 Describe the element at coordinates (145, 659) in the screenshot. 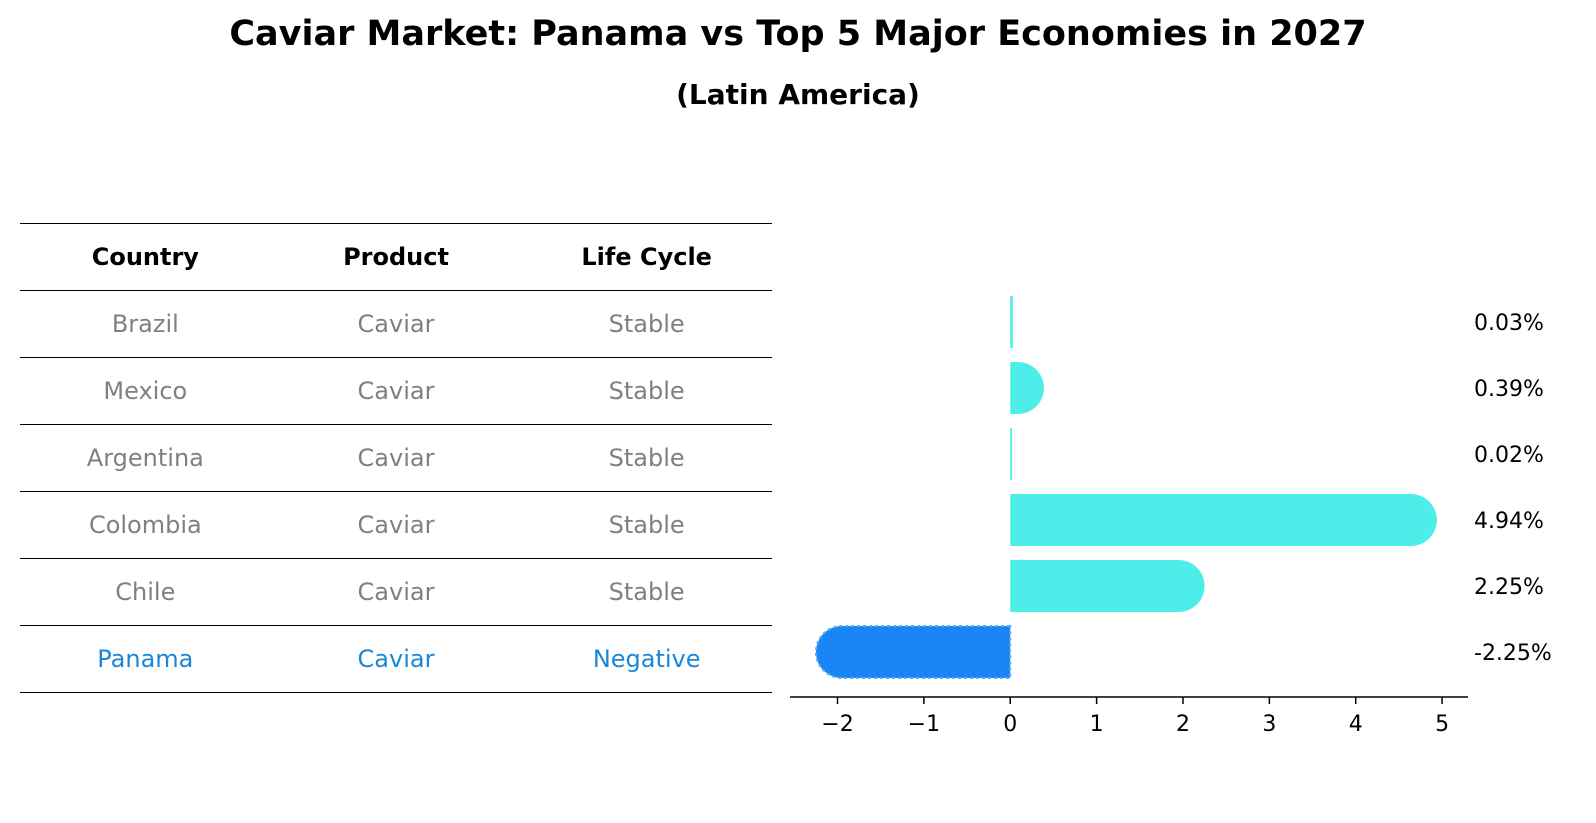

I see `cell-country: Panama` at that location.